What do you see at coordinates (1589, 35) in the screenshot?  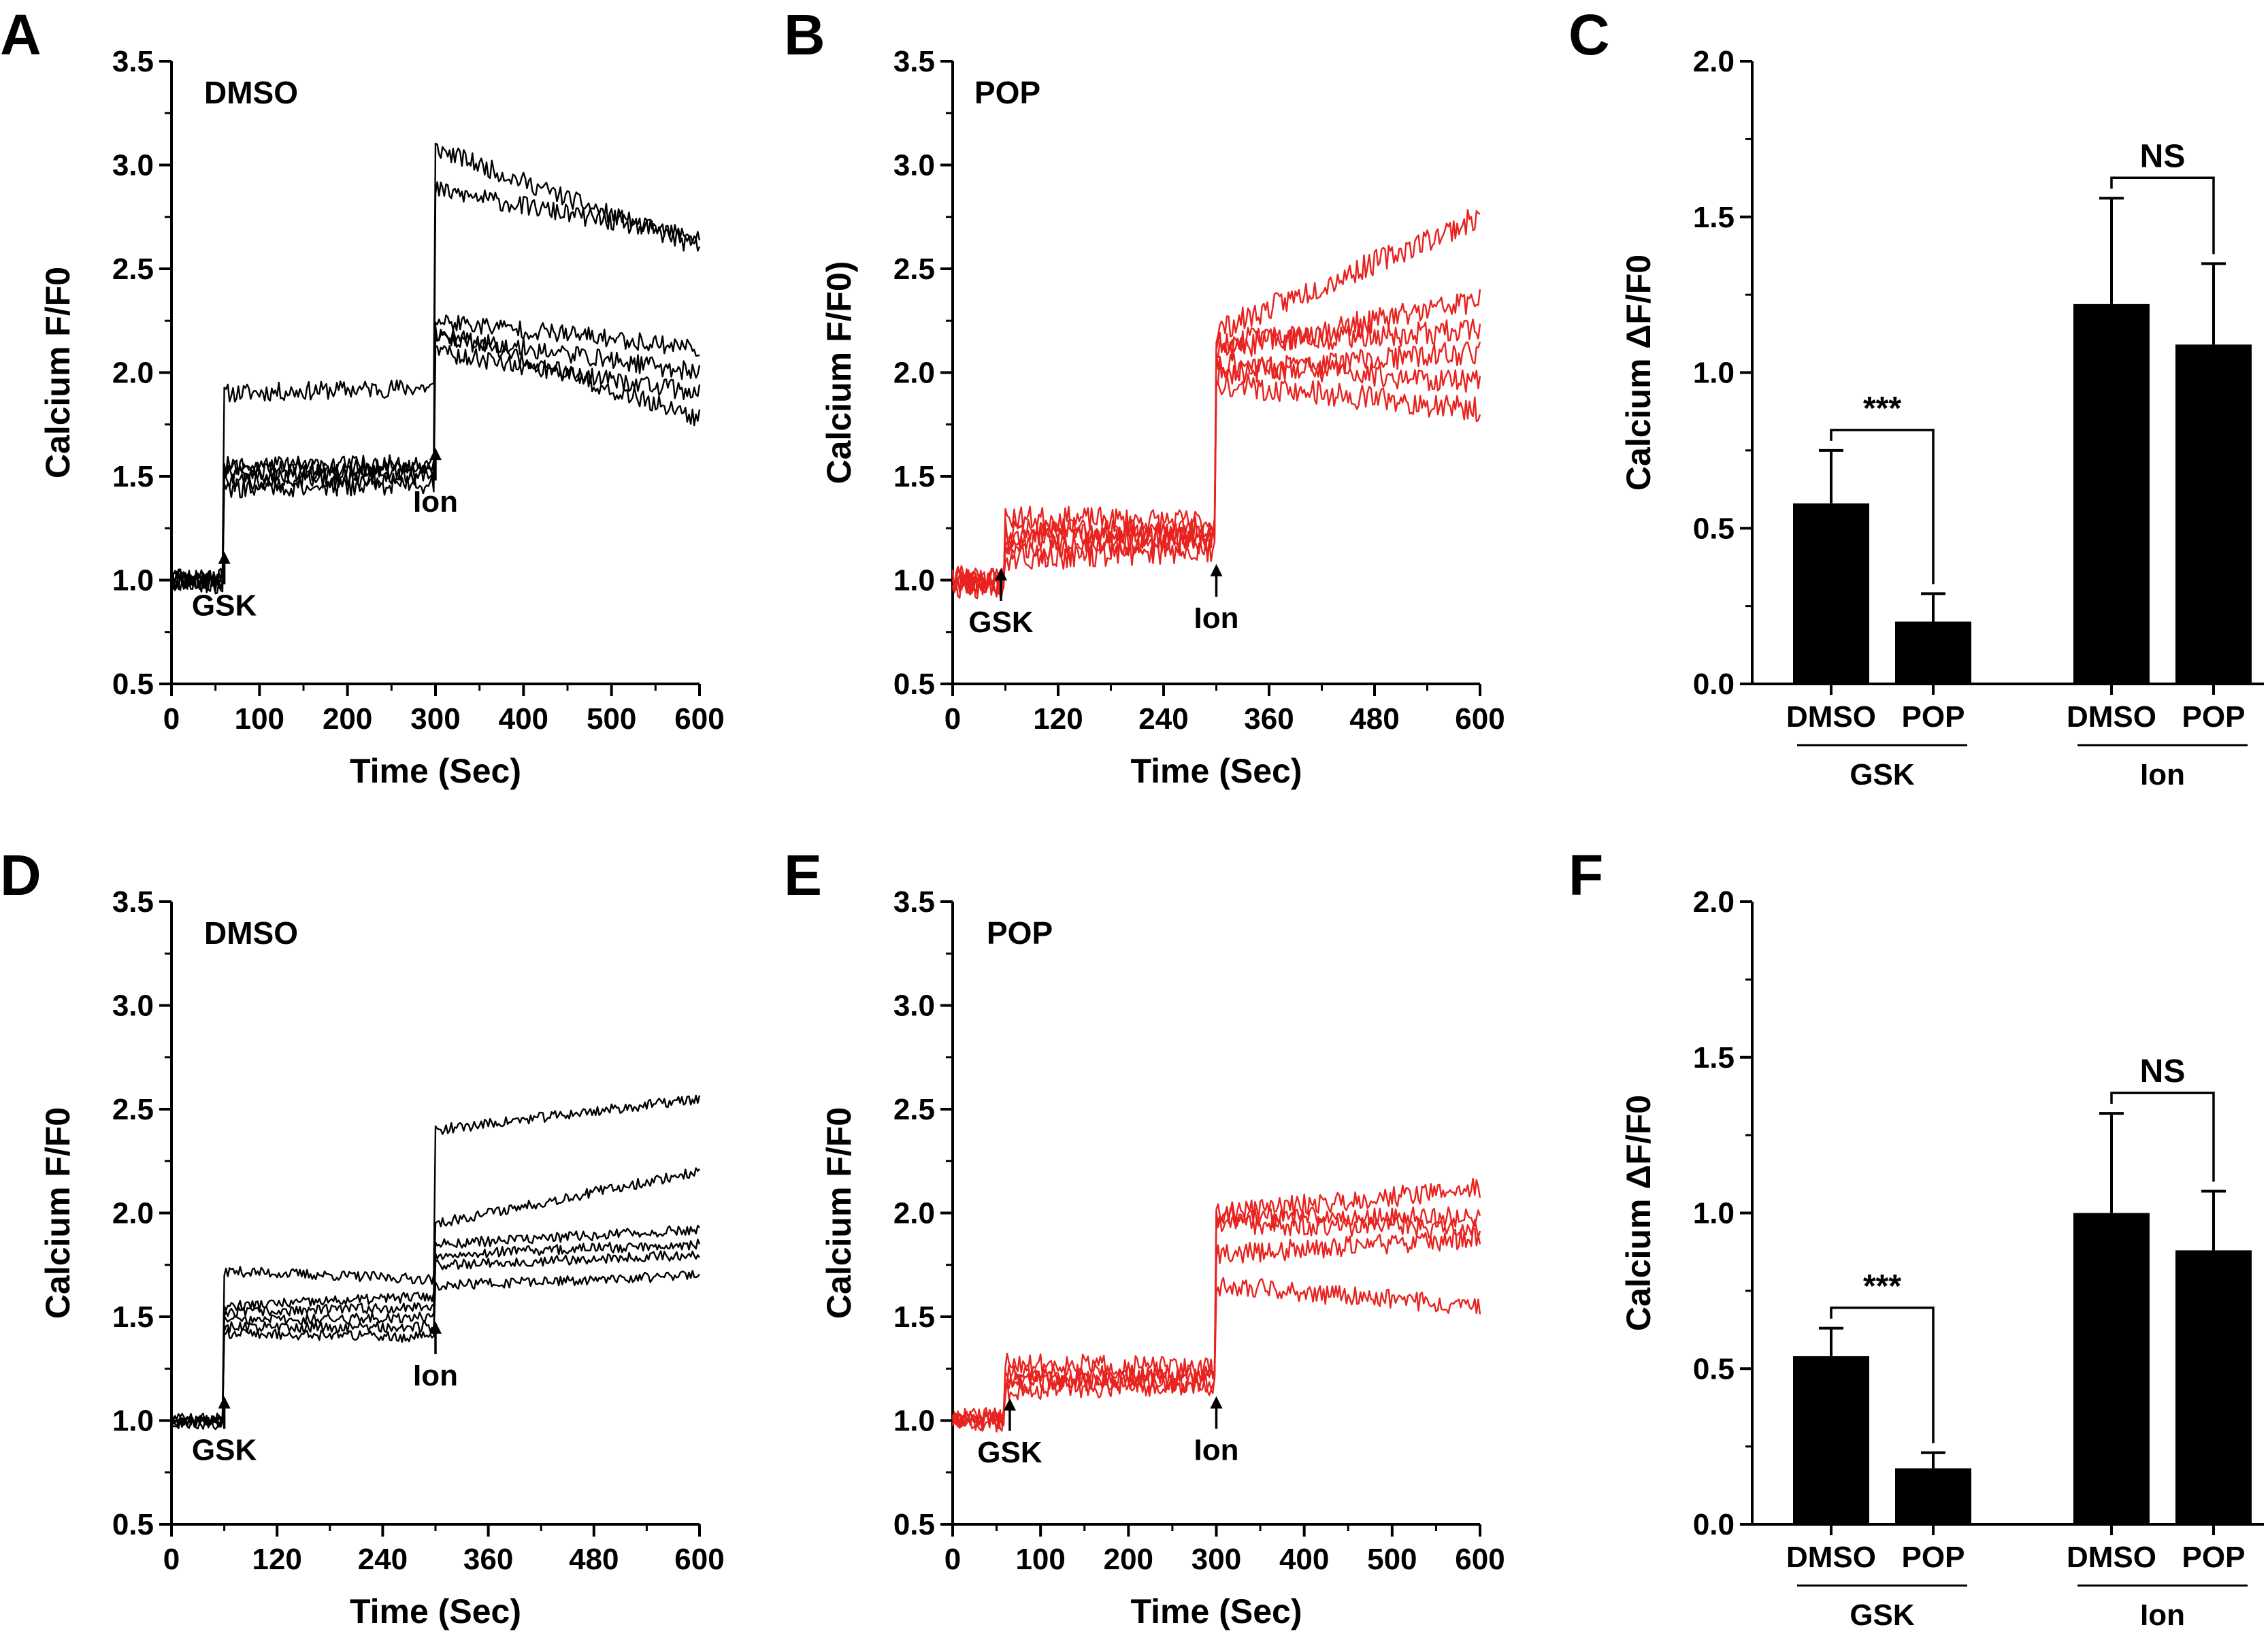 I see `panel-label: C` at bounding box center [1589, 35].